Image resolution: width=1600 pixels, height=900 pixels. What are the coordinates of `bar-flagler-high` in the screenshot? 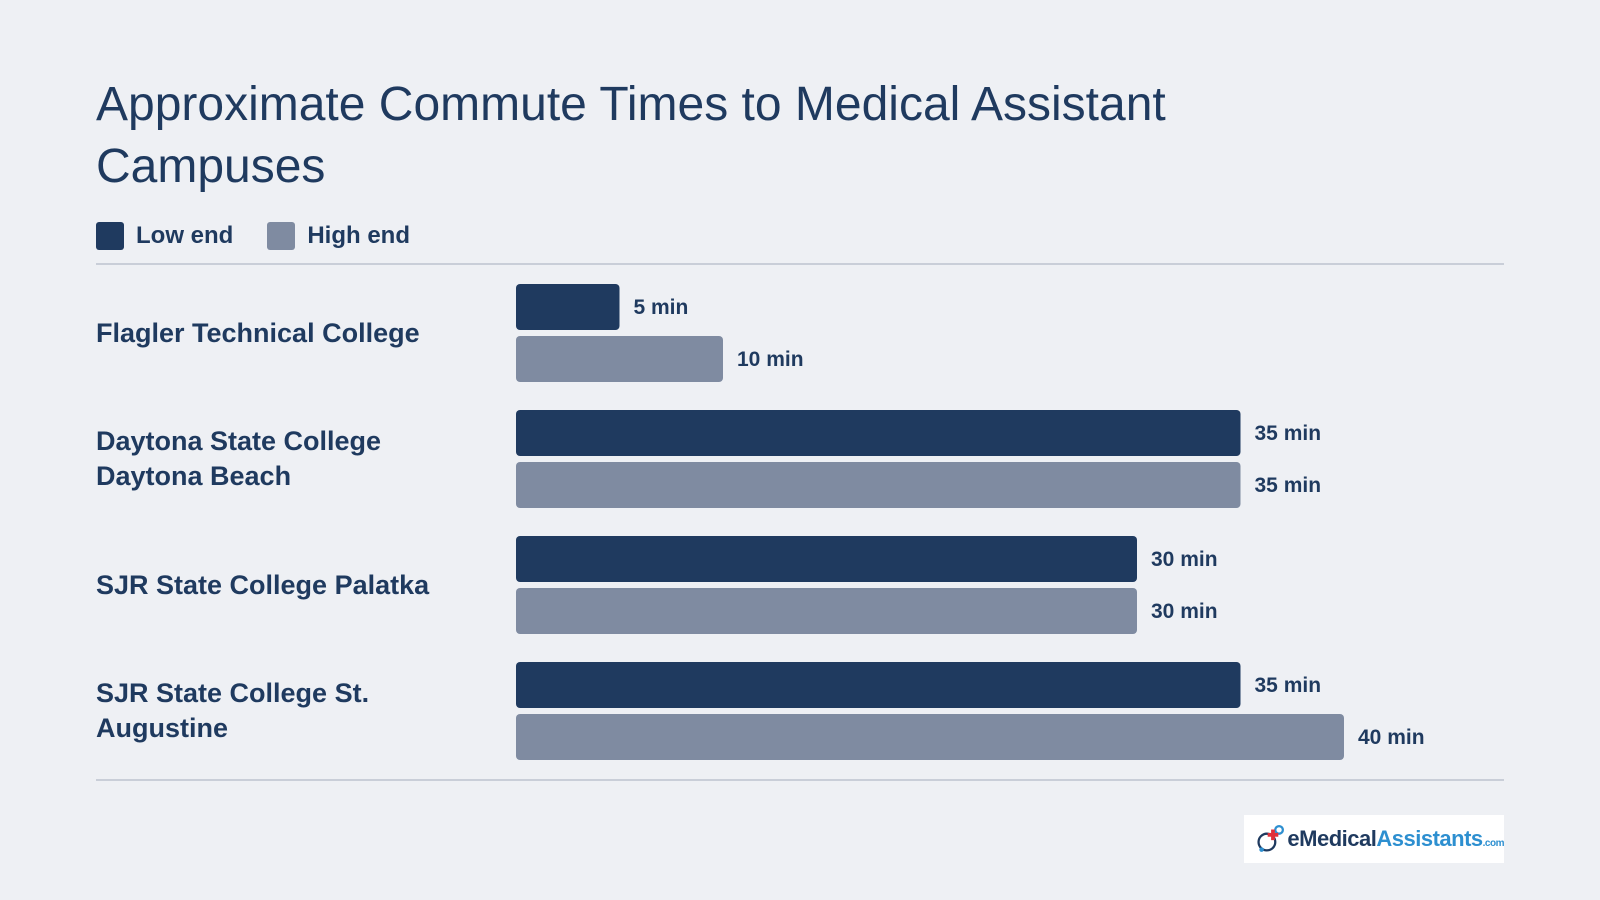 It's located at (619, 359).